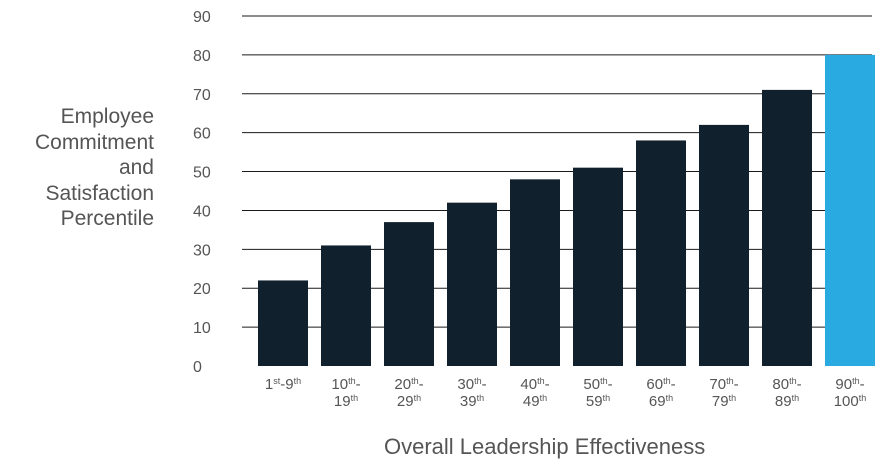 This screenshot has height=464, width=883. What do you see at coordinates (787, 393) in the screenshot?
I see `x-tick-label: 80th- 89th` at bounding box center [787, 393].